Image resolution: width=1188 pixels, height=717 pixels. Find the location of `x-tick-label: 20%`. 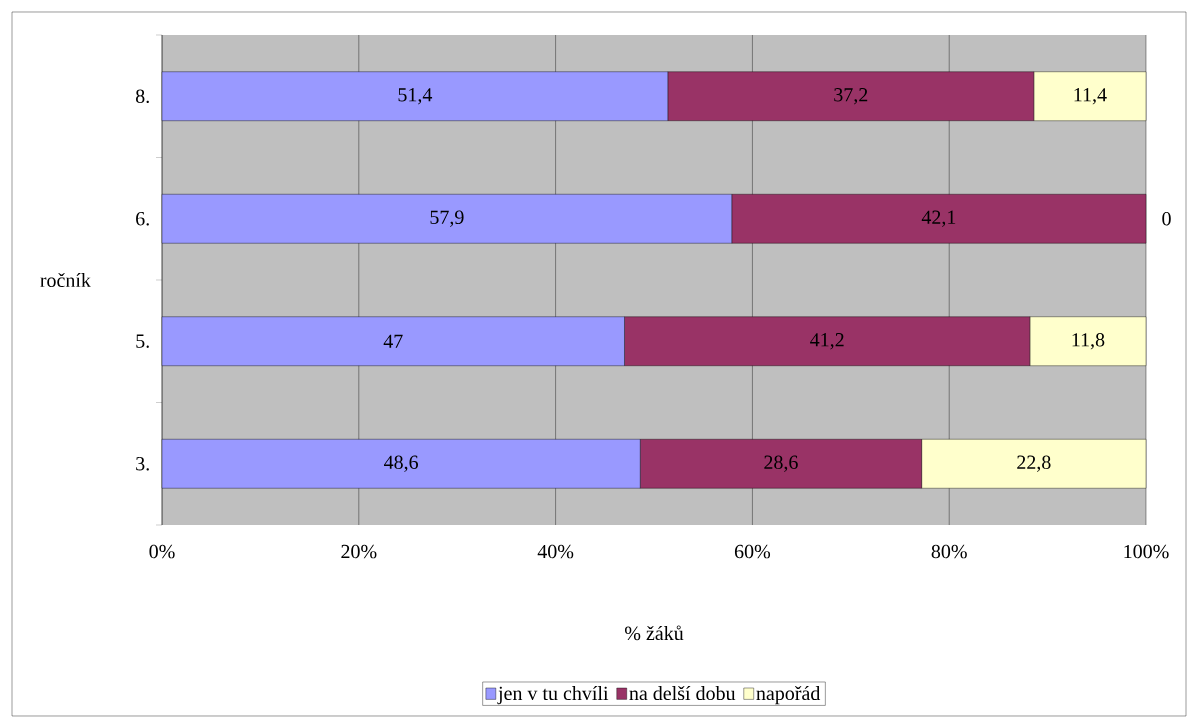

x-tick-label: 20% is located at coordinates (359, 551).